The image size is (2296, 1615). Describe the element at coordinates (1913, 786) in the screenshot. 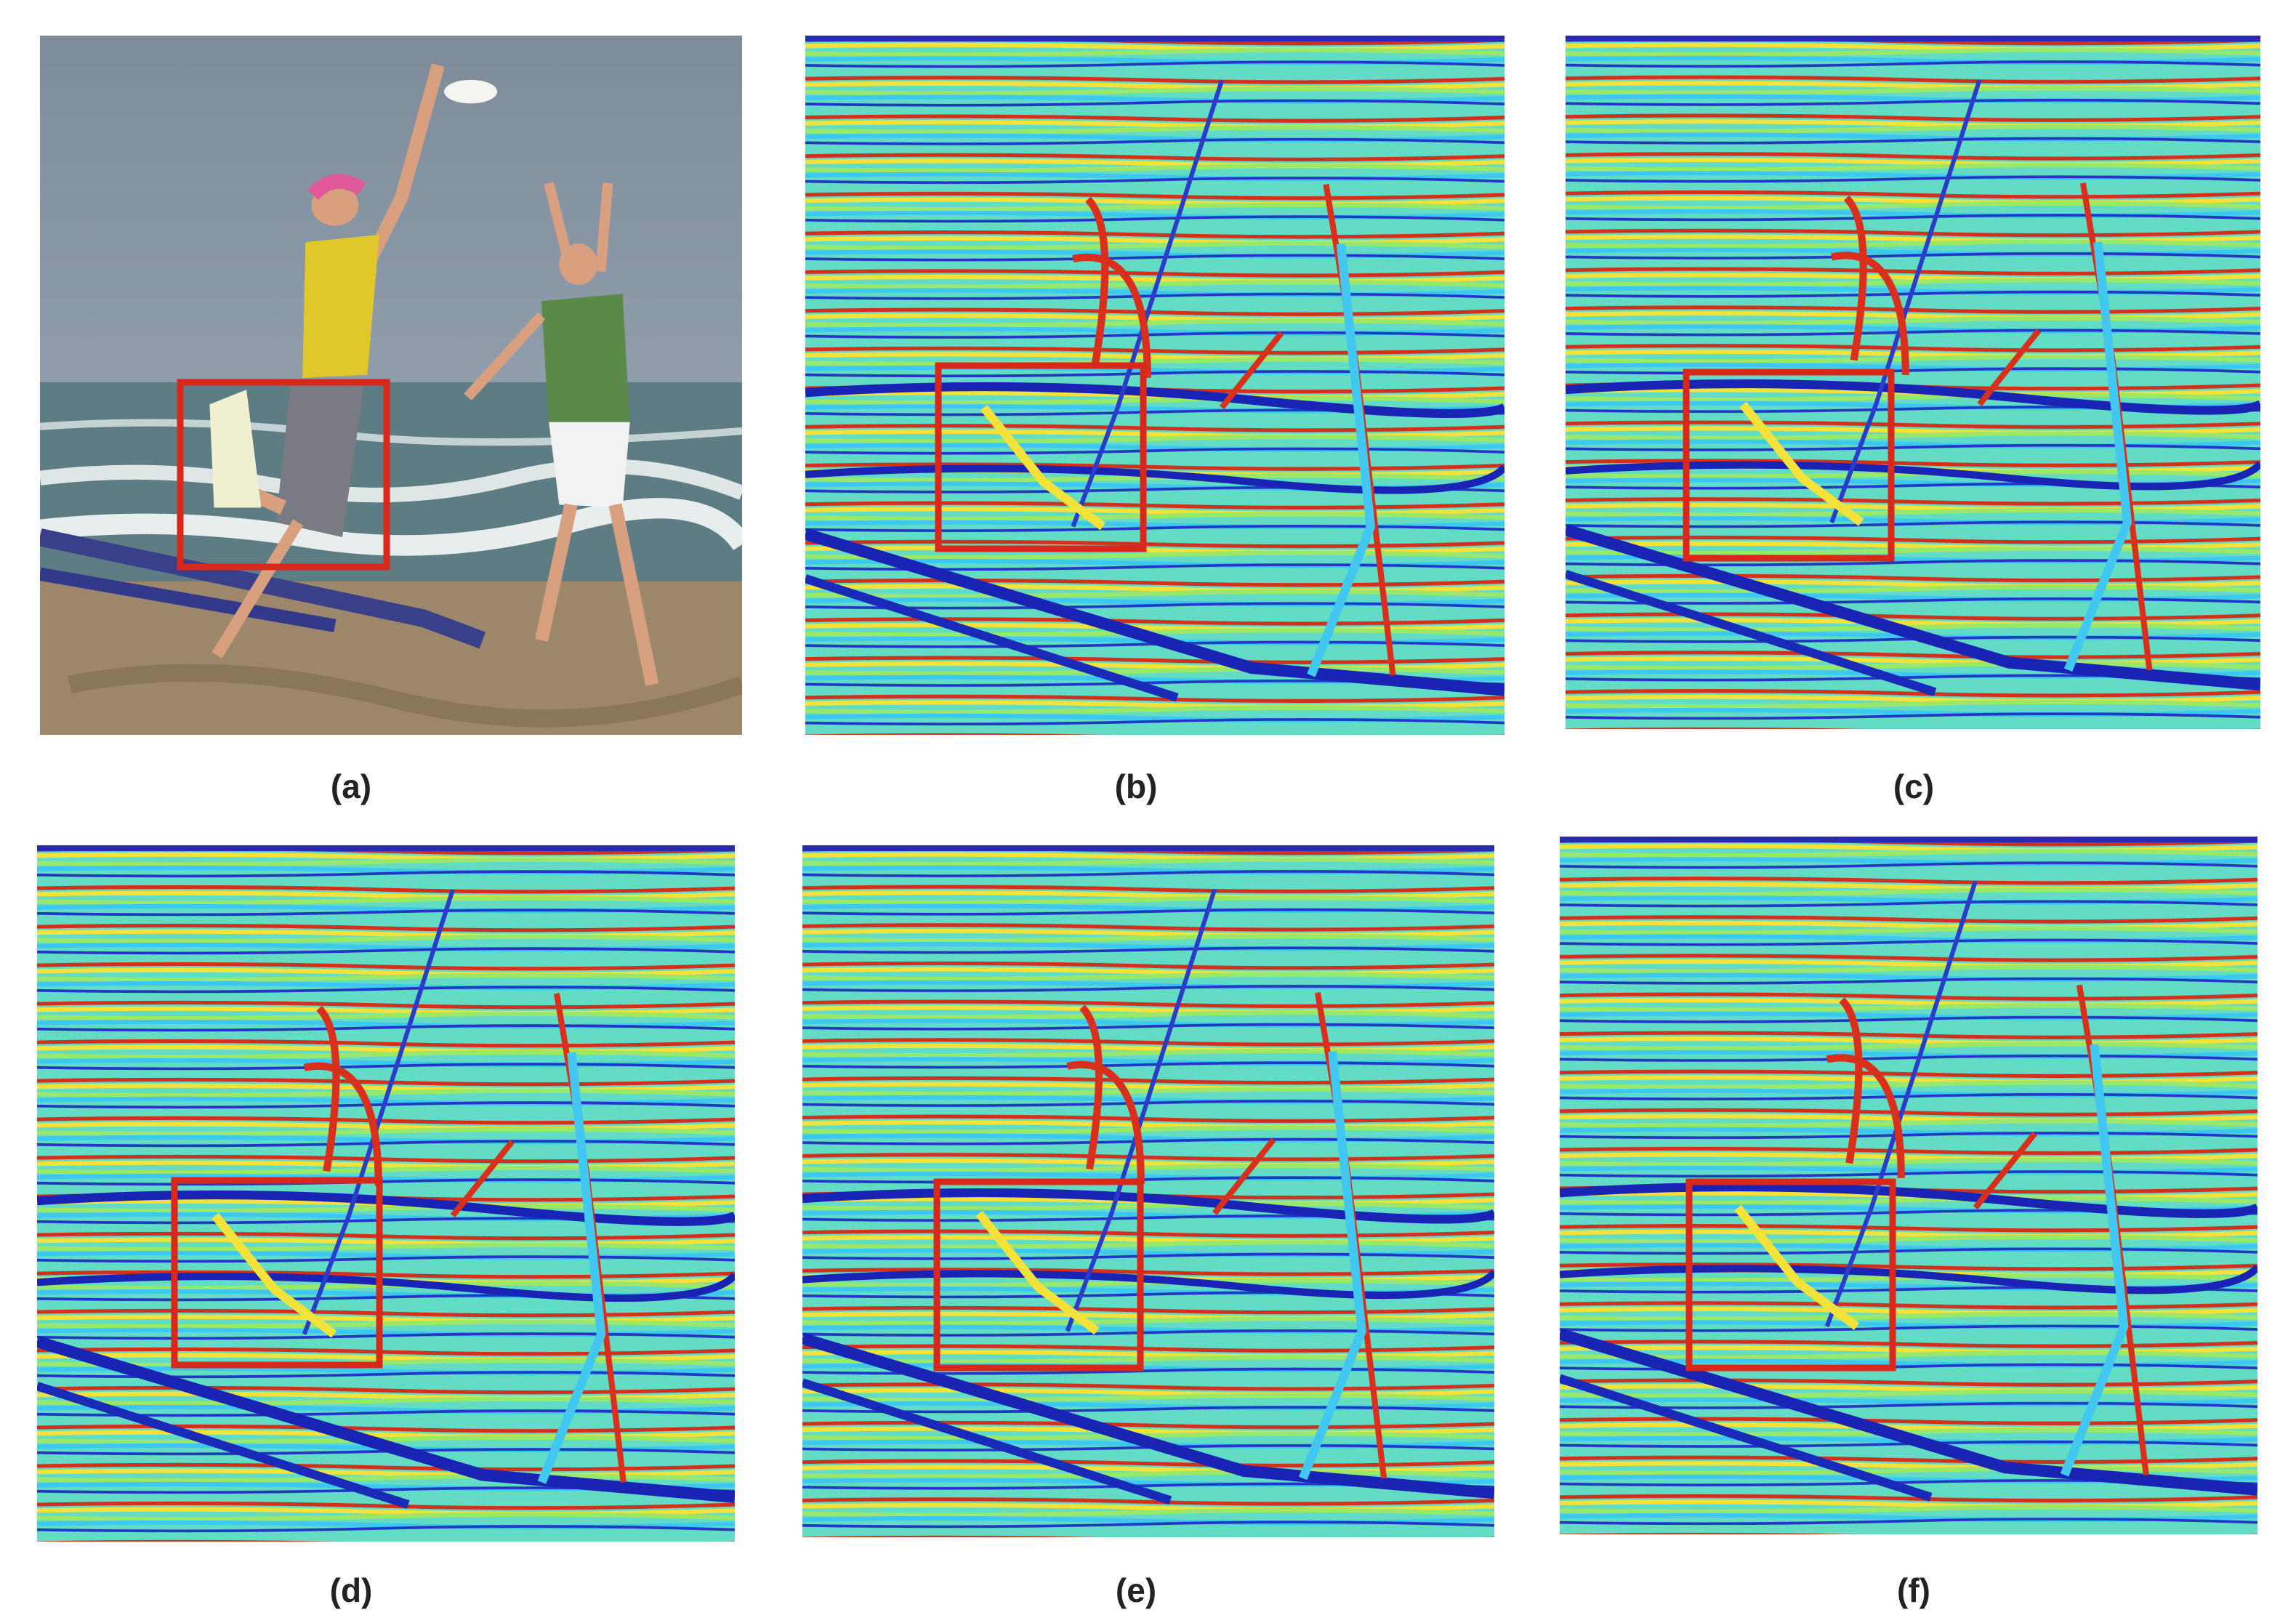

I see `panel-label: (c)` at that location.